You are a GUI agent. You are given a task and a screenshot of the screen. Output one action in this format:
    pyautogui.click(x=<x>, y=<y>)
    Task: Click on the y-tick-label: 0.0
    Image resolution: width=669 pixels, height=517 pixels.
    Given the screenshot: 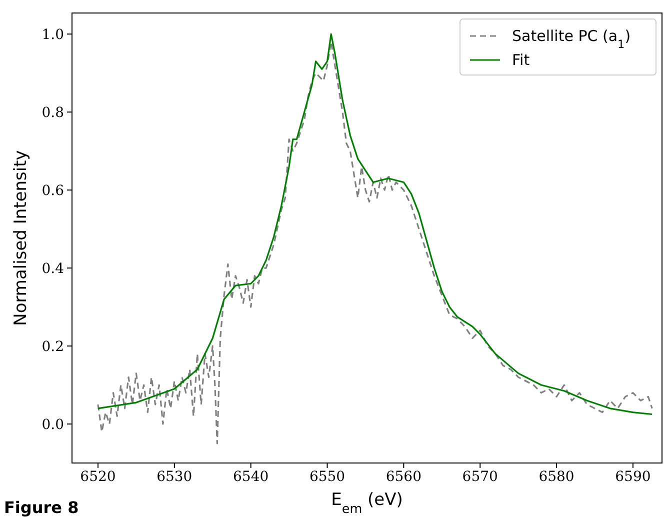 What is the action you would take?
    pyautogui.click(x=53, y=425)
    